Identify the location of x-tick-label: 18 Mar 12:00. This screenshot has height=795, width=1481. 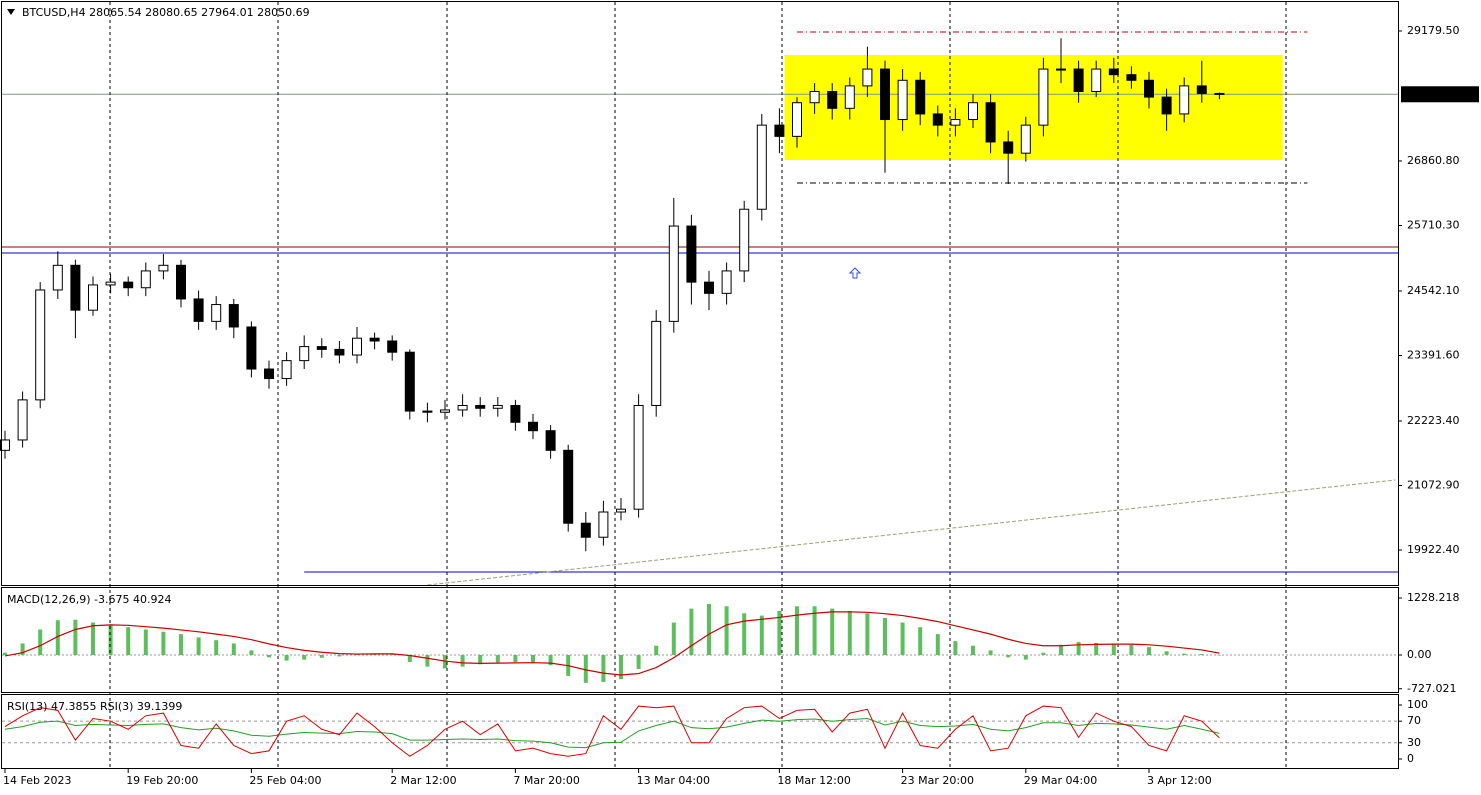
(813, 780).